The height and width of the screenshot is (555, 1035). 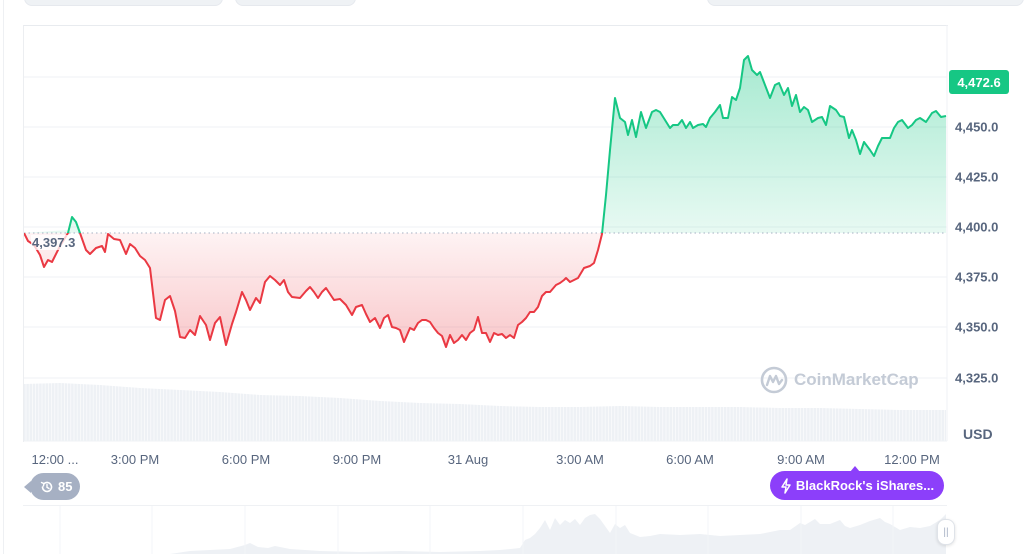 I want to click on volume-bars, so click(x=485, y=412).